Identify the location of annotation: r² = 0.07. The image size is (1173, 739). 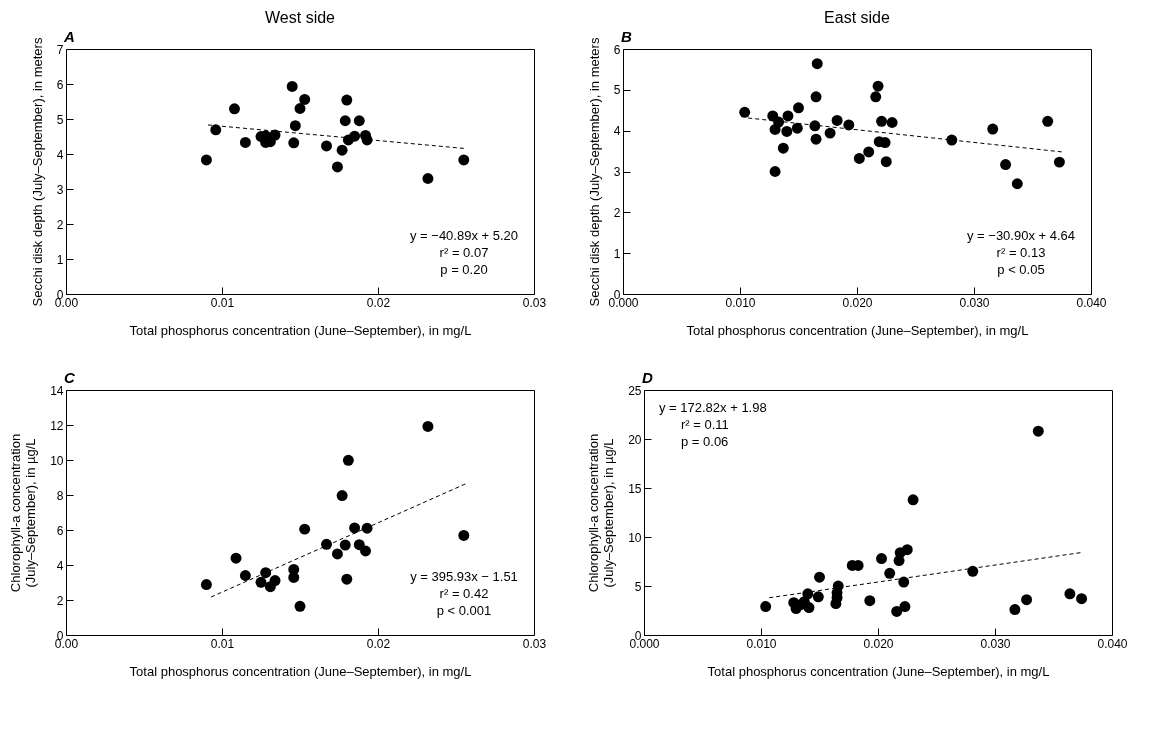
(464, 252).